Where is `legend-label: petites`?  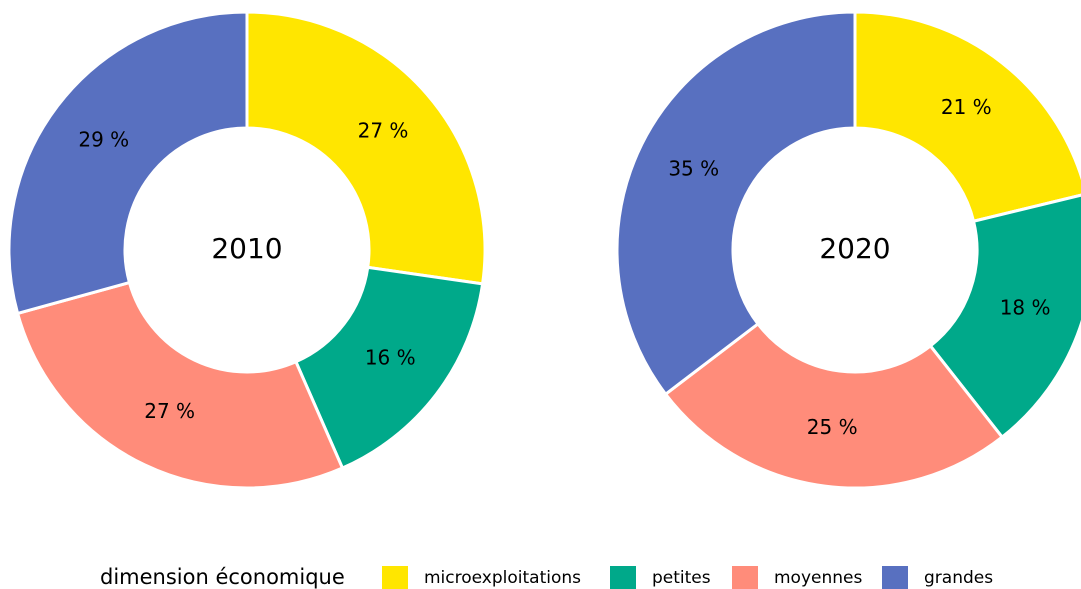 legend-label: petites is located at coordinates (681, 578).